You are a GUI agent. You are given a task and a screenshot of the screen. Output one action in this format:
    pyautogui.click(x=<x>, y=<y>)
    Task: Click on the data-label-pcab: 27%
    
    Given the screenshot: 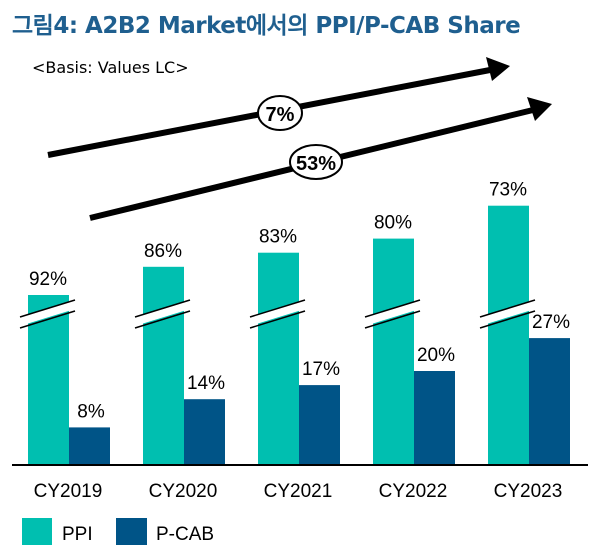 What is the action you would take?
    pyautogui.click(x=551, y=322)
    